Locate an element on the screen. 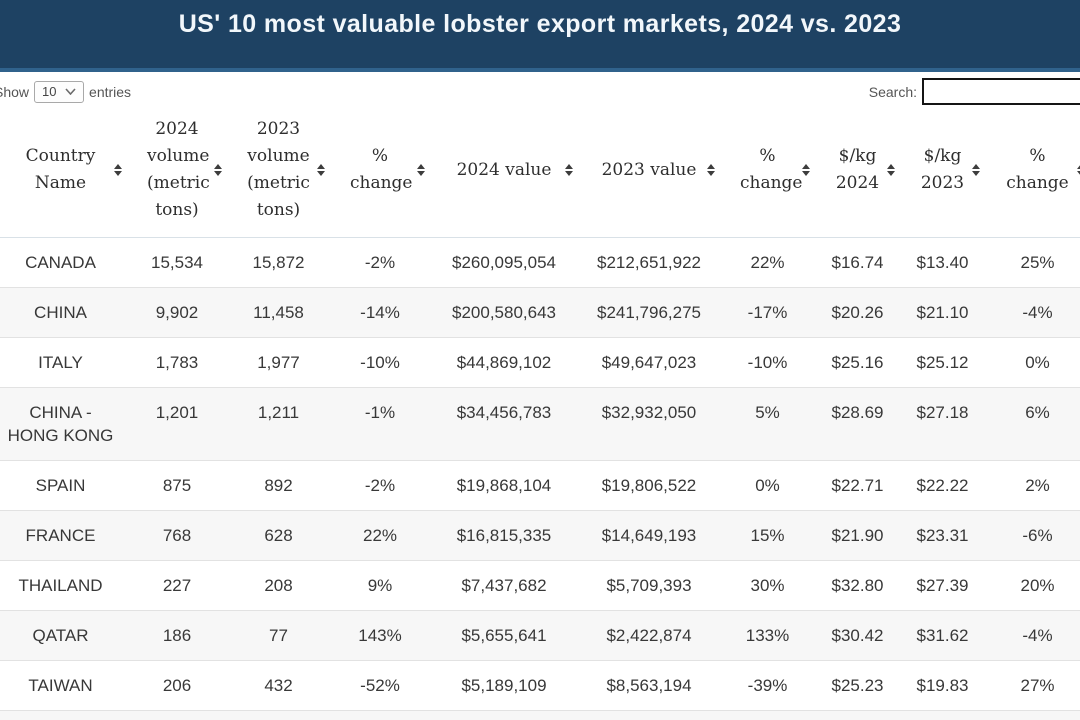 Image resolution: width=1080 pixels, height=720 pixels. cell-value: 25% is located at coordinates (1037, 262).